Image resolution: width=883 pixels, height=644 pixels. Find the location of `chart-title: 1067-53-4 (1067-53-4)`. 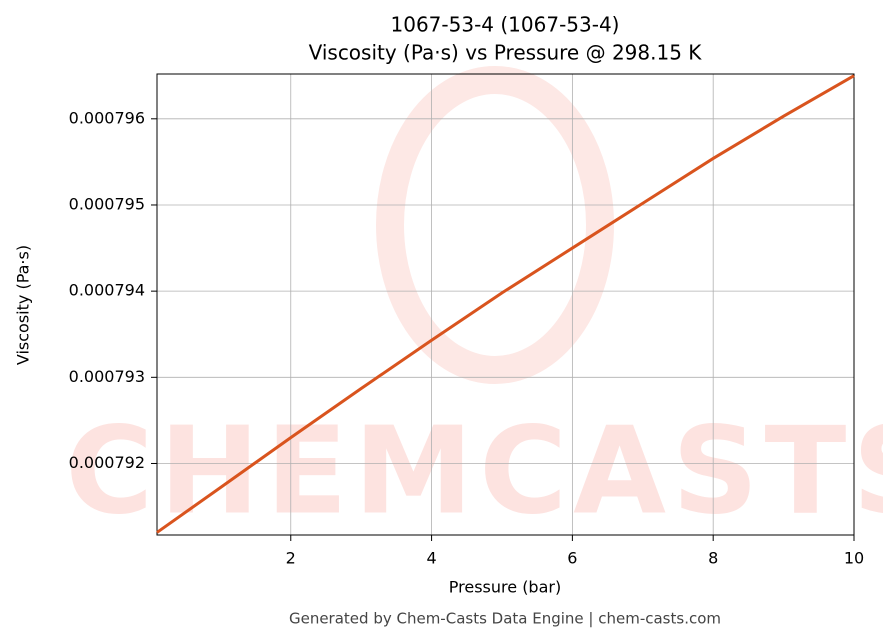

chart-title: 1067-53-4 (1067-53-4) is located at coordinates (505, 25).